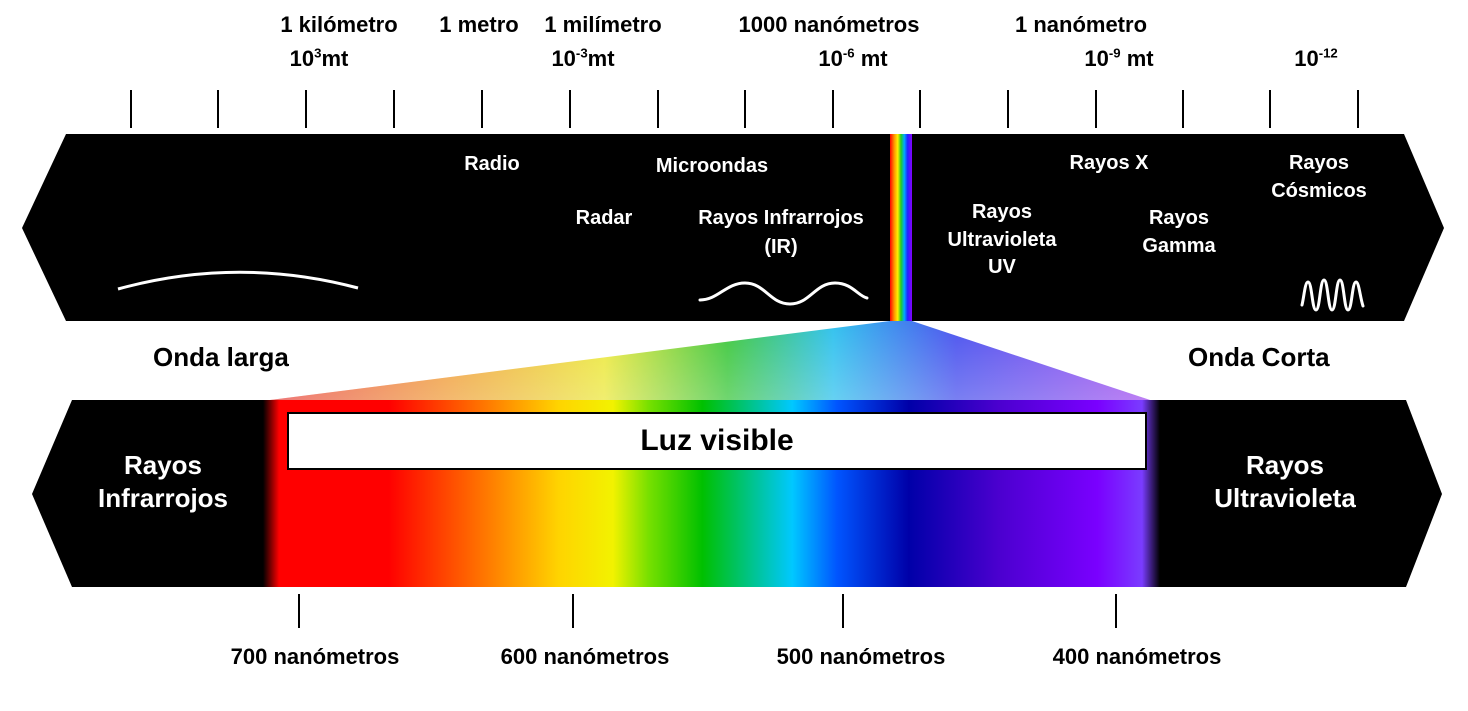  Describe the element at coordinates (707, 611) in the screenshot. I see `wavelength-ticks` at that location.